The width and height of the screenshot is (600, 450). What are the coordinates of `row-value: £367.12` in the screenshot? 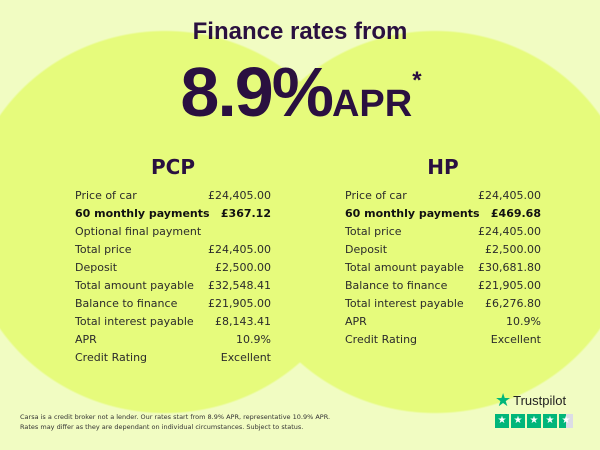 It's located at (245, 213).